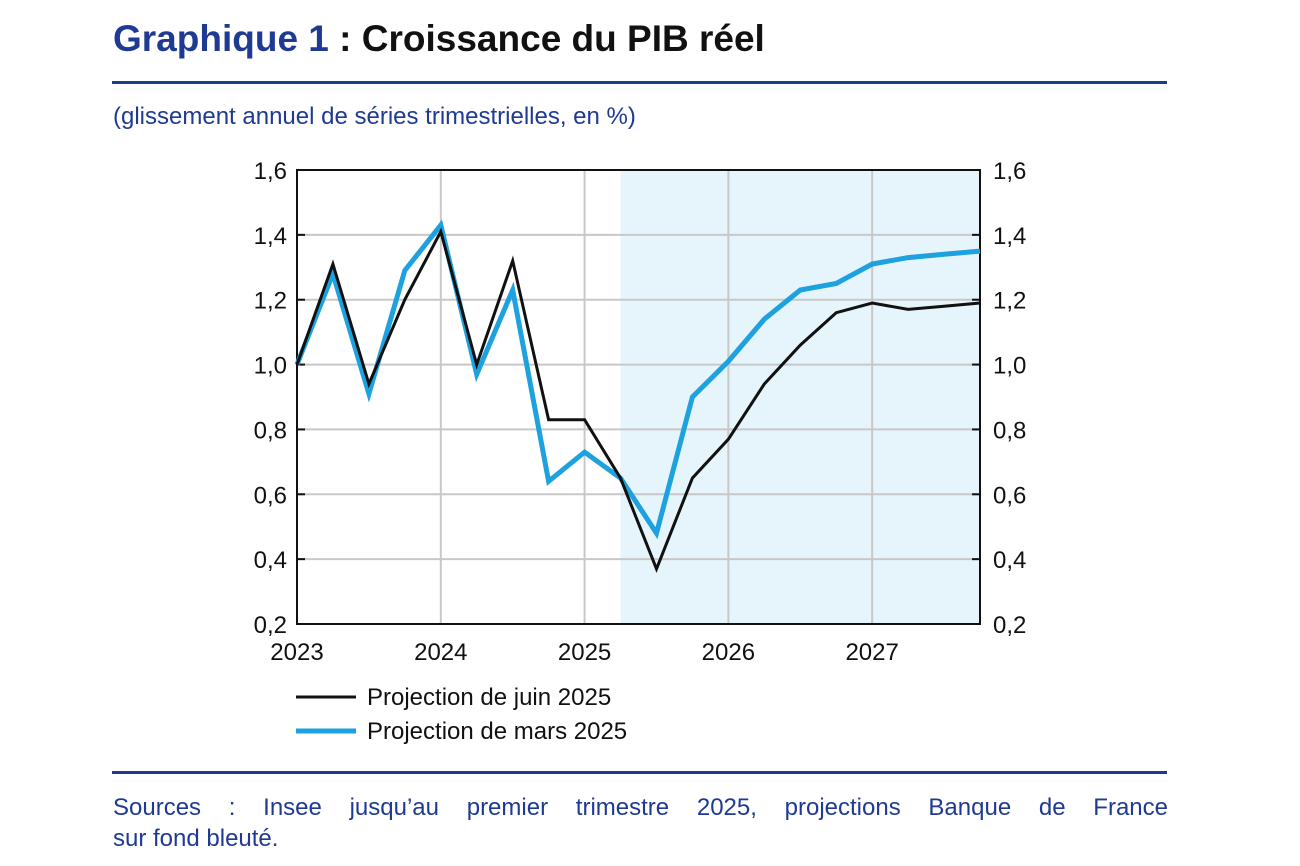  What do you see at coordinates (489, 697) in the screenshot?
I see `legend-label-june-2025: Projection de juin 2025` at bounding box center [489, 697].